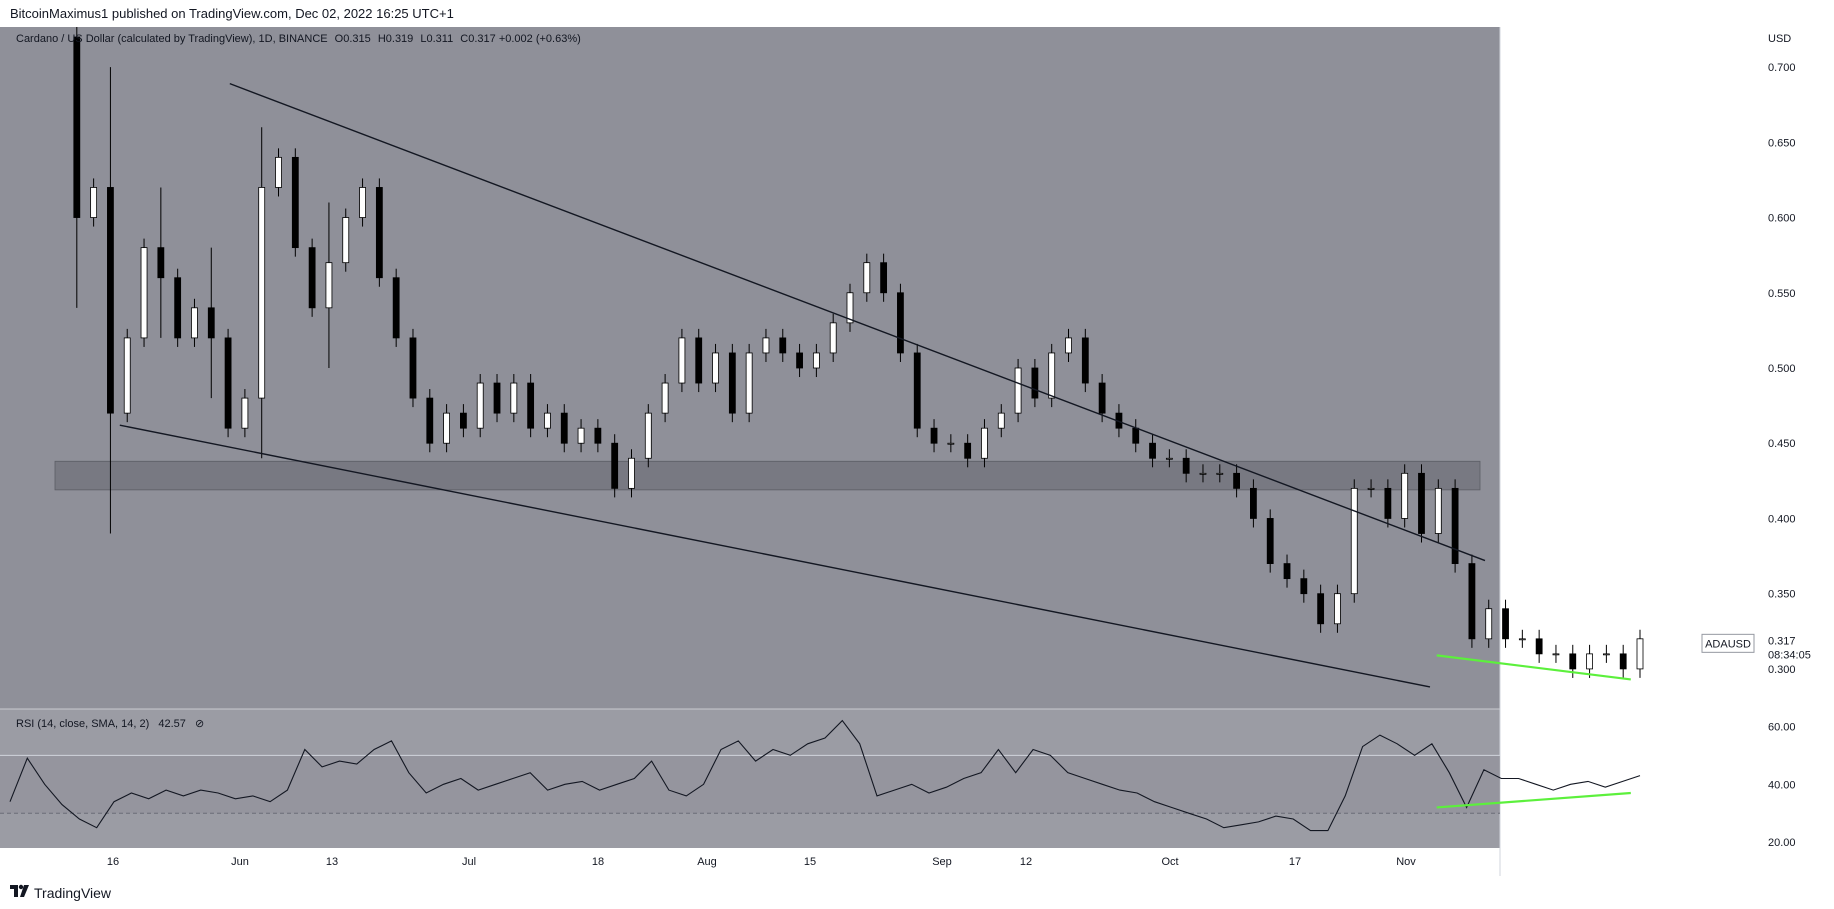 The image size is (1834, 909). Describe the element at coordinates (482, 39) in the screenshot. I see `close-value: 0.317` at that location.